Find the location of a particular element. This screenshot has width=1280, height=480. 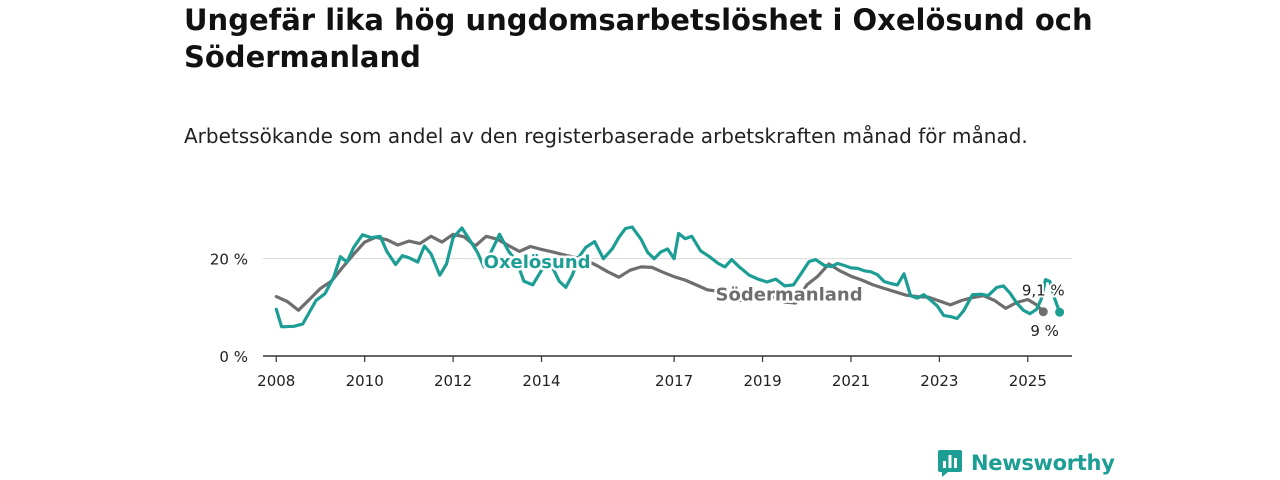

series-lines is located at coordinates (668, 277).